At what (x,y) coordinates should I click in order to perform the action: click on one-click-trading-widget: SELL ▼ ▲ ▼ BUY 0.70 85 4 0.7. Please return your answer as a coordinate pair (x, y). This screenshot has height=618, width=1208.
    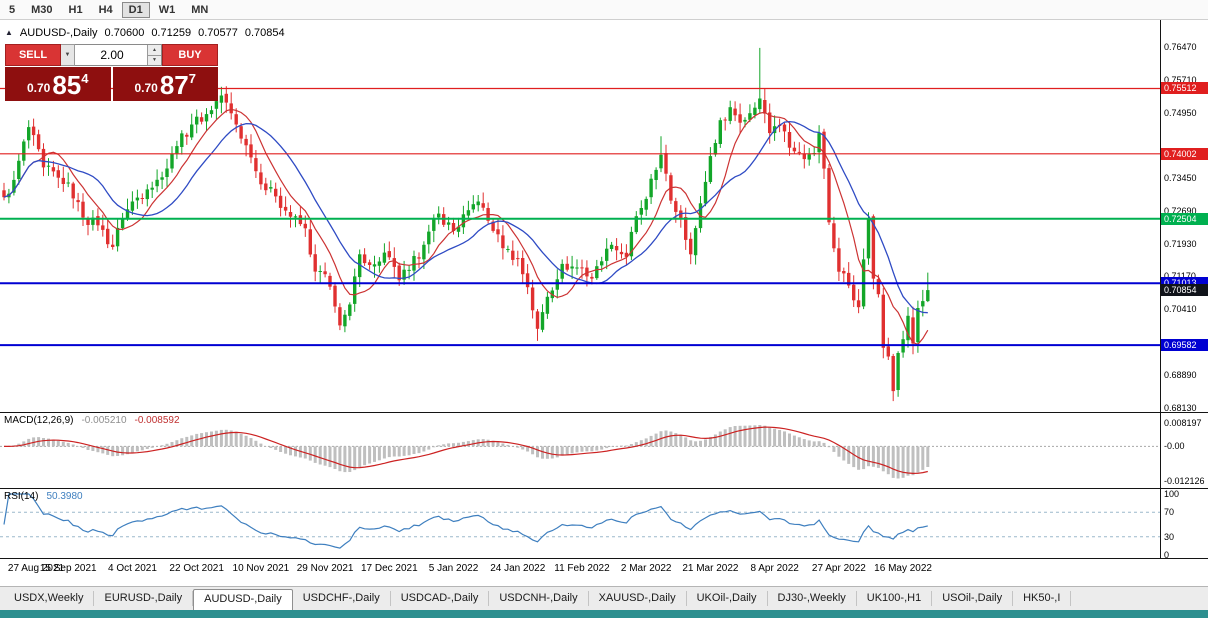
    Looking at the image, I should click on (111, 72).